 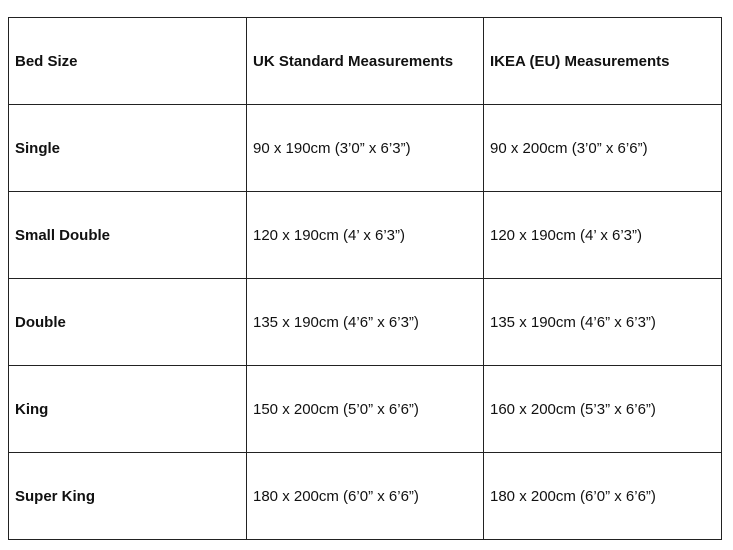 I want to click on uk-measurement-cell: 120 x 190cm (4’ x 6’3”), so click(x=365, y=235).